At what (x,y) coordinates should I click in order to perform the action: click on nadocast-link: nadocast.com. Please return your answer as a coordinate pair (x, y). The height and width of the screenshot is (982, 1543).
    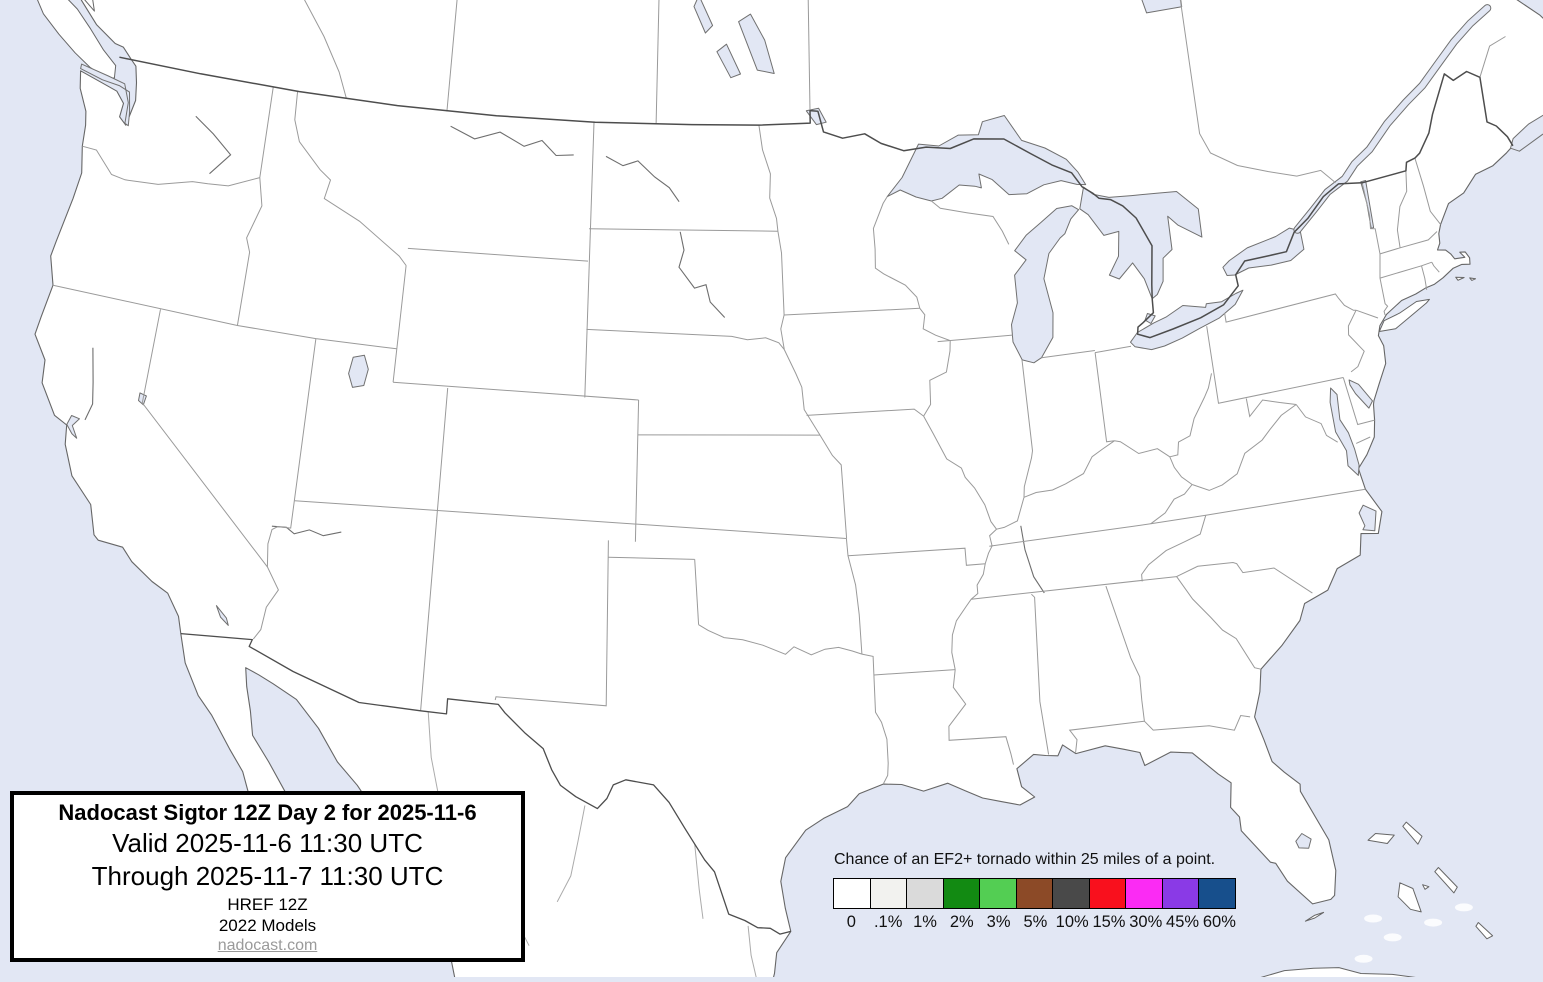
    Looking at the image, I should click on (267, 945).